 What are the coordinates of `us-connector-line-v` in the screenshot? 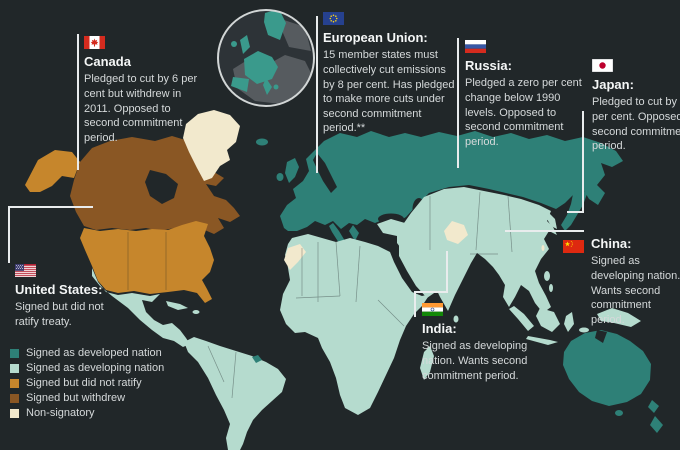 It's located at (9, 234).